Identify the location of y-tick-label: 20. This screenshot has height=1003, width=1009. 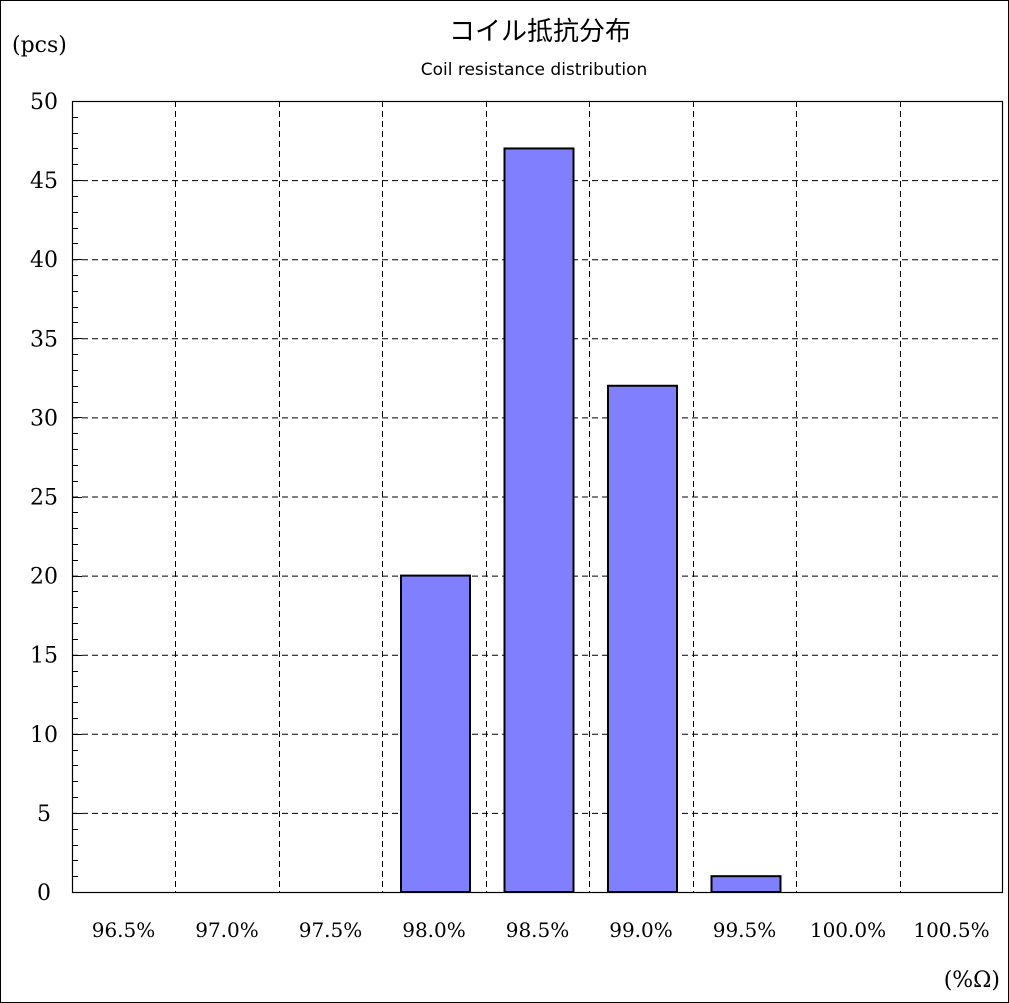
(44, 577).